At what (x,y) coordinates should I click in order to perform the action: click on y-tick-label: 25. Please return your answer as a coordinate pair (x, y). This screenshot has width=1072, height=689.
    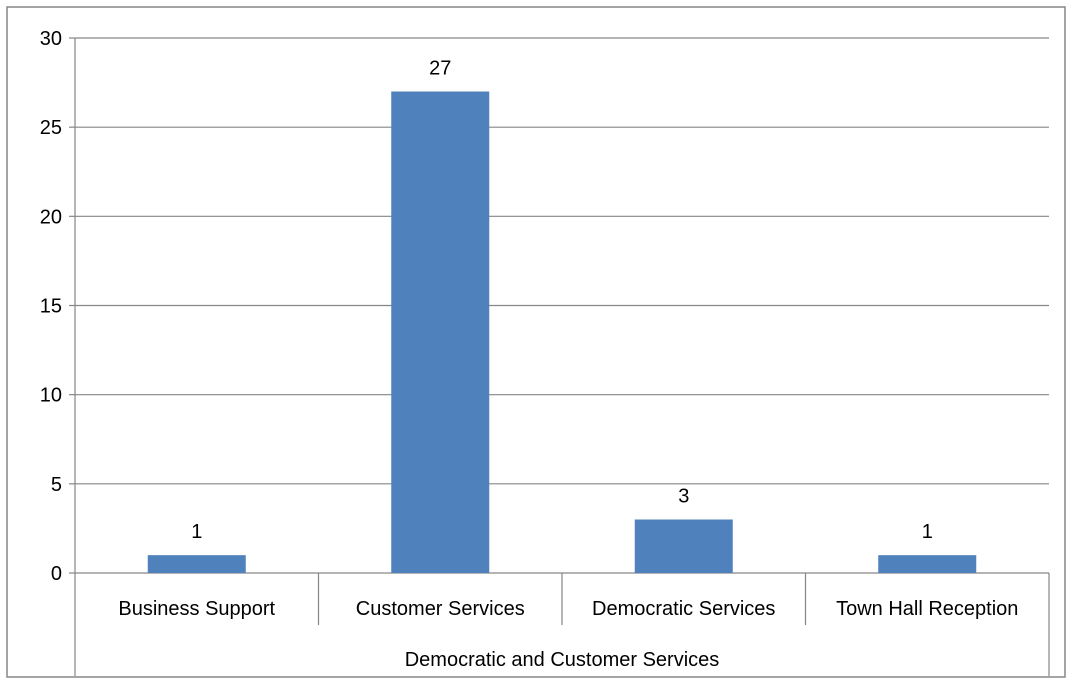
    Looking at the image, I should click on (51, 128).